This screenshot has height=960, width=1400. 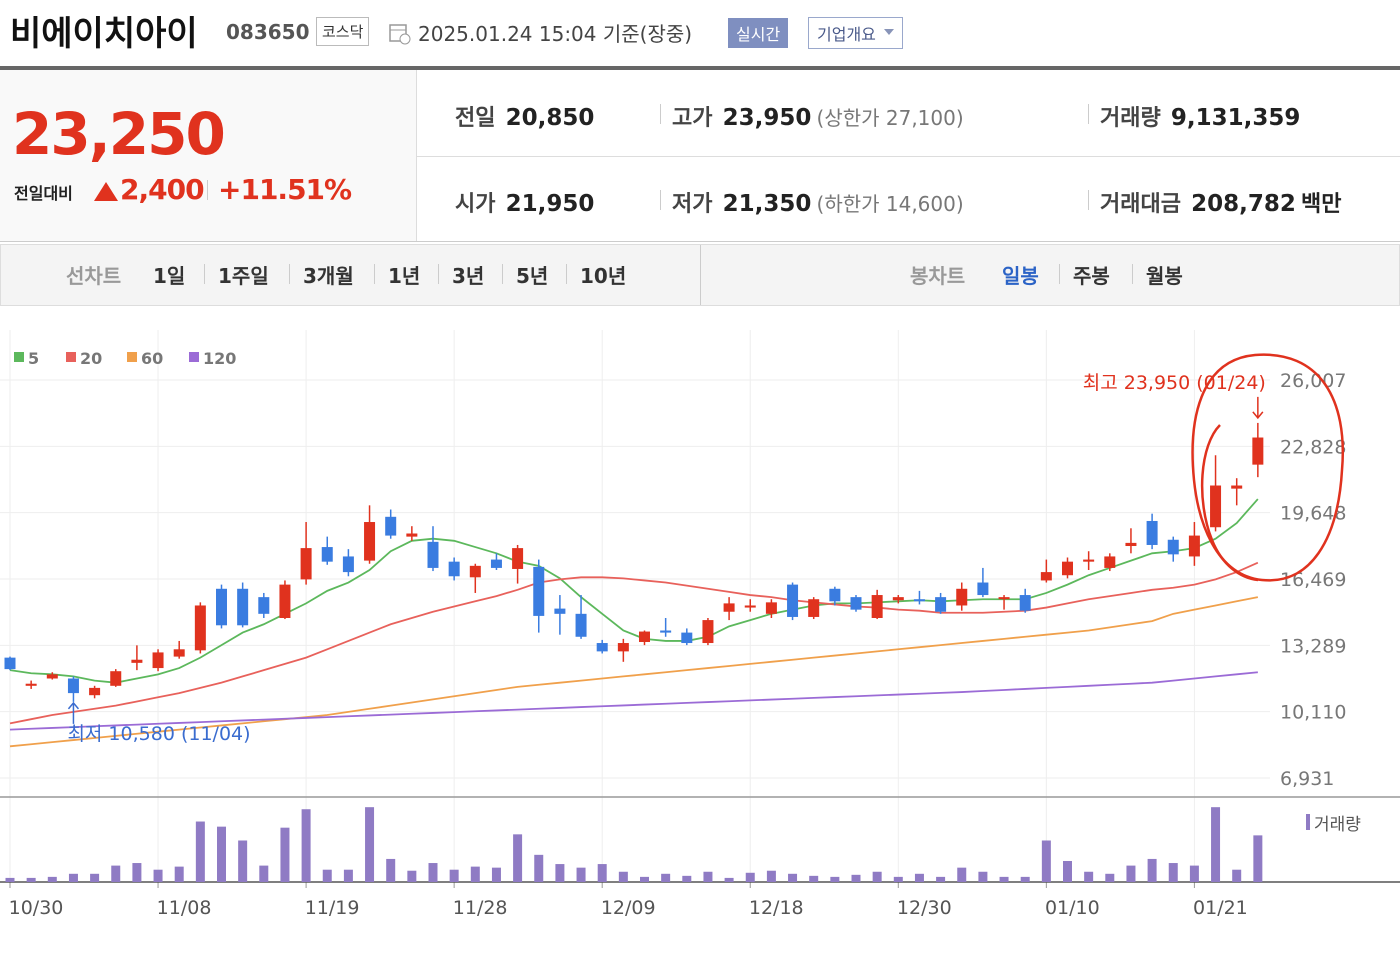 What do you see at coordinates (400, 34) in the screenshot?
I see `calendar-icon` at bounding box center [400, 34].